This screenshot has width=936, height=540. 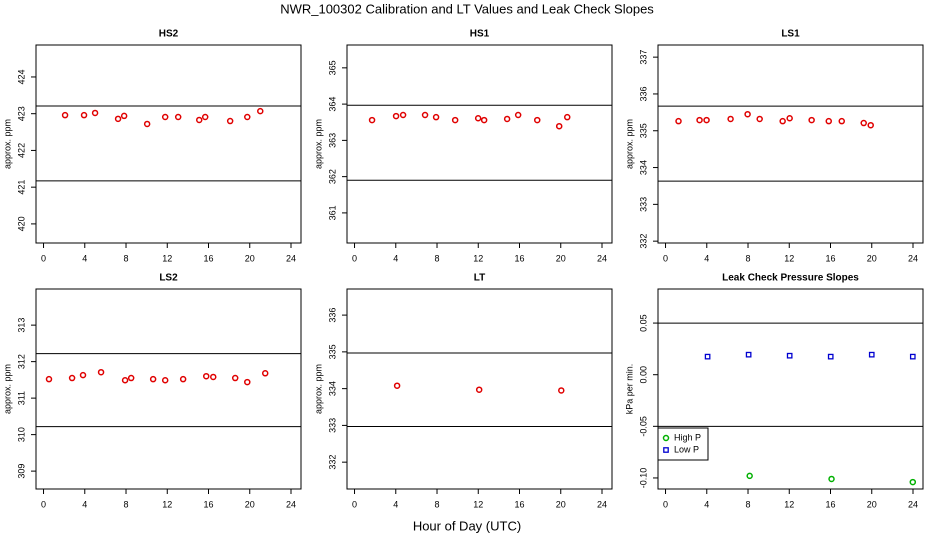 What do you see at coordinates (21, 223) in the screenshot?
I see `y-tick-label: 420` at bounding box center [21, 223].